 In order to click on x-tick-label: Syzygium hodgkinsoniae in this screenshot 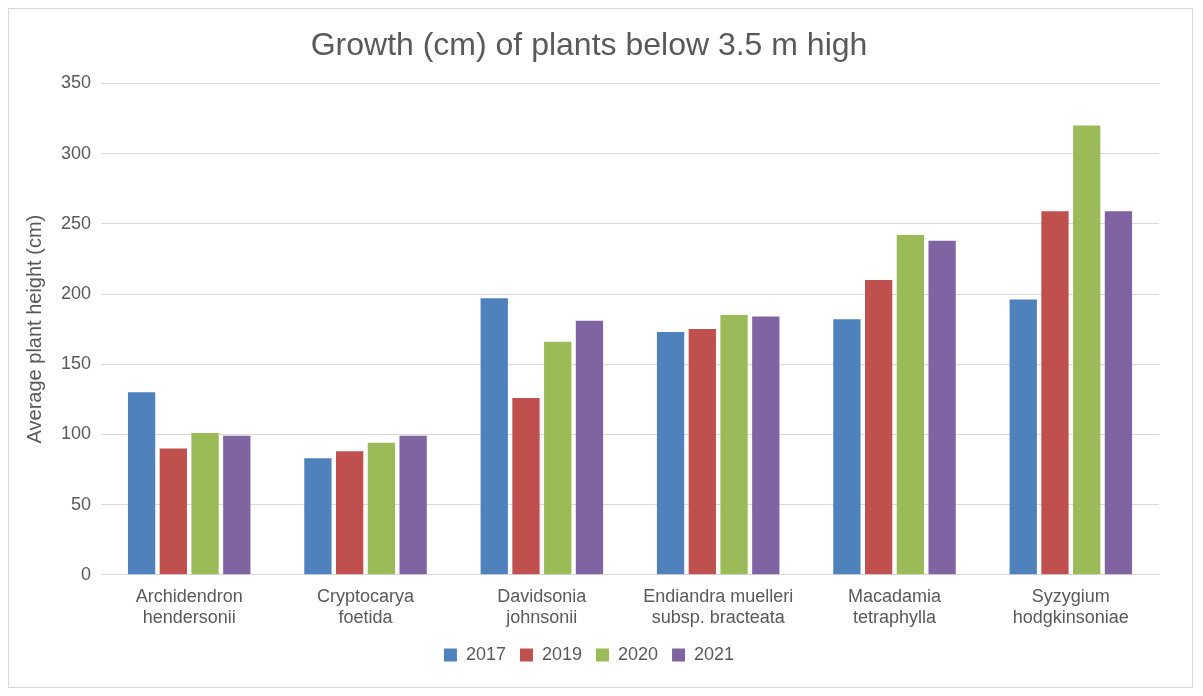, I will do `click(1070, 606)`.